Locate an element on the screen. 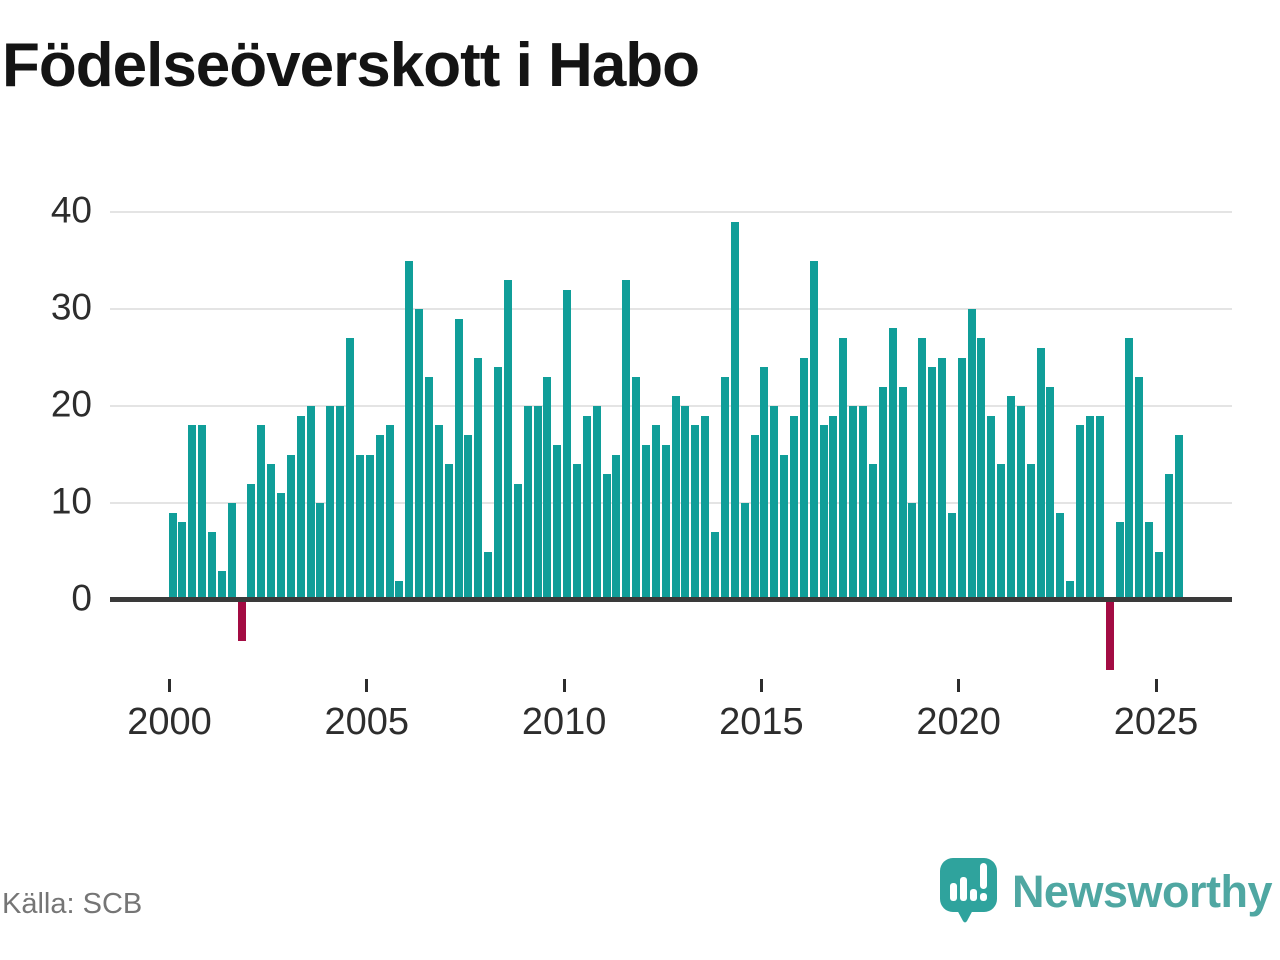 This screenshot has height=960, width=1280. bar-2000-Q2 is located at coordinates (182, 561).